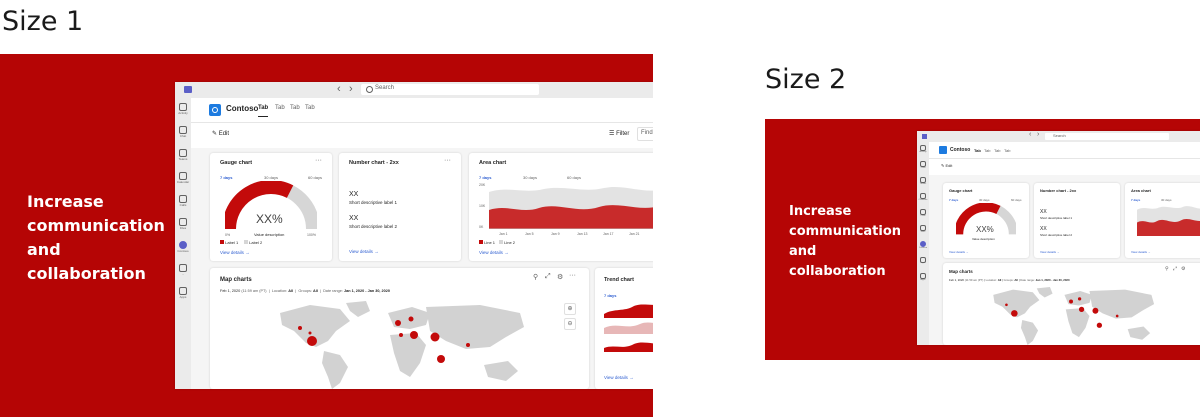 The height and width of the screenshot is (417, 1200). Describe the element at coordinates (1056, 235) in the screenshot. I see `number-label-2: Short descriptive label 2` at that location.